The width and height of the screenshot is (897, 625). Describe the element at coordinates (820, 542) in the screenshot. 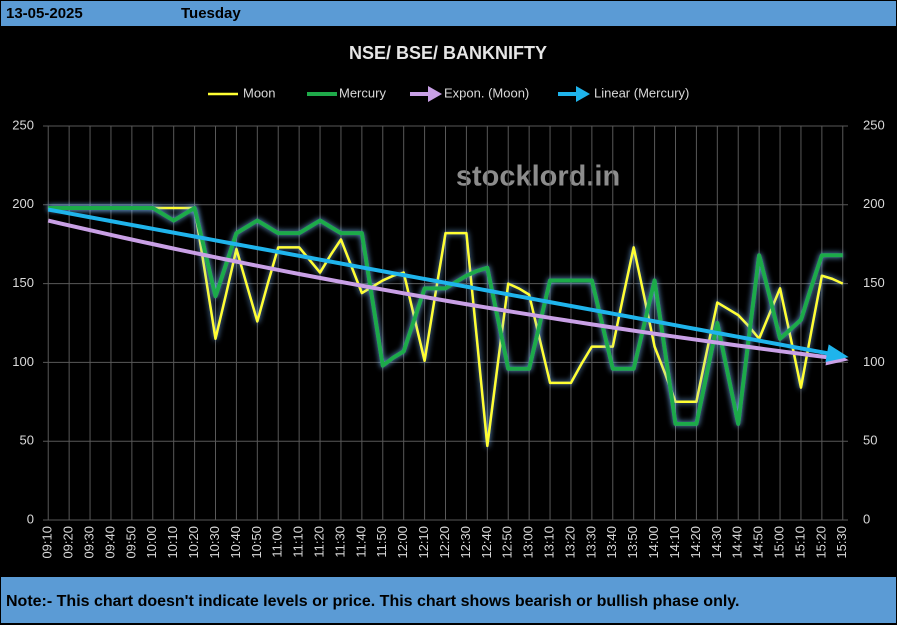

I see `x-tick-label: 15:20` at that location.